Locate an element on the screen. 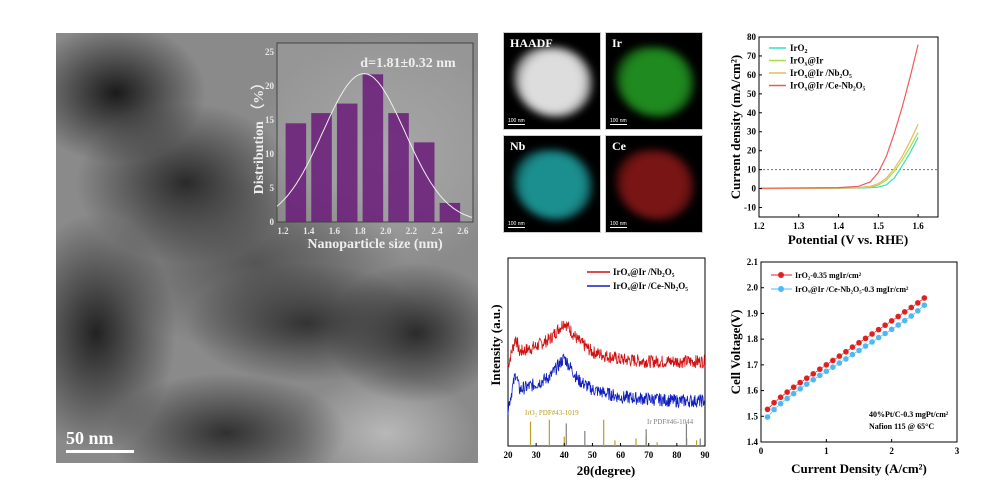  x-tick-label: 2.2 is located at coordinates (412, 231).